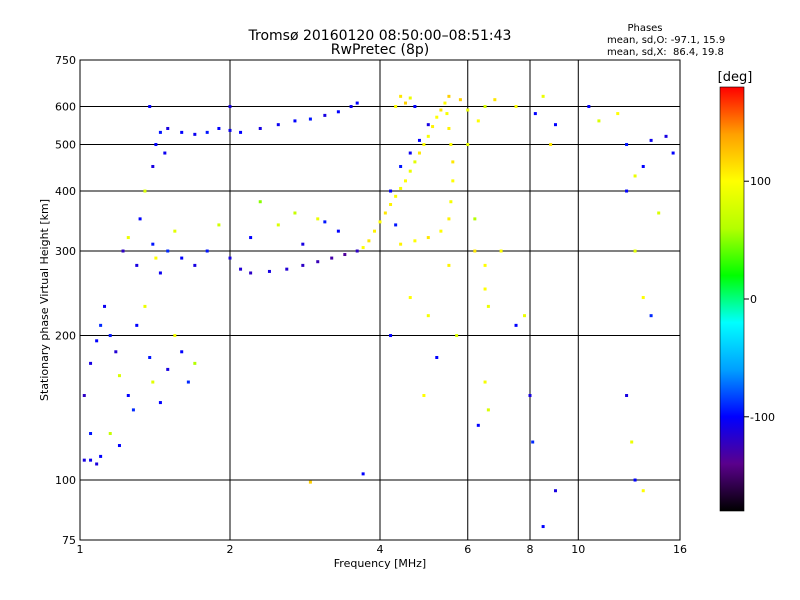  What do you see at coordinates (530, 549) in the screenshot?
I see `x-tick-label: 8` at bounding box center [530, 549].